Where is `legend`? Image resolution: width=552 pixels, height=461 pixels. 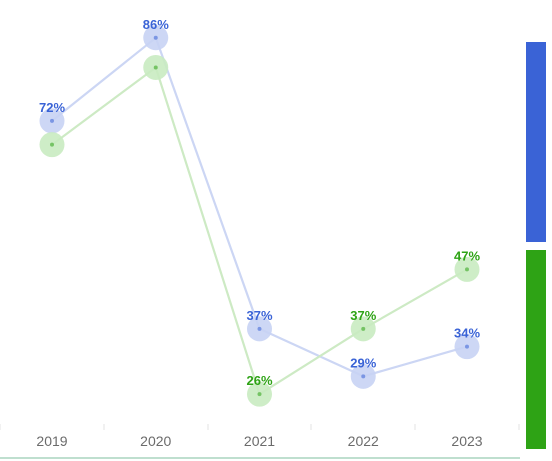 legend is located at coordinates (536, 245).